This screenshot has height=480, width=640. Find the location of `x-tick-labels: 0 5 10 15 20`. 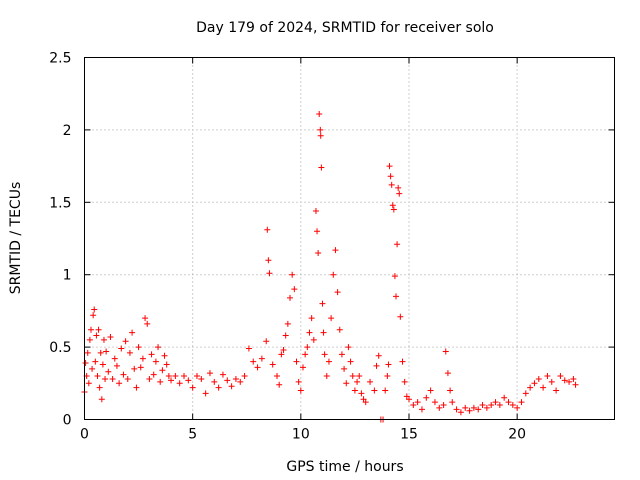

x-tick-labels: 0 5 10 15 20 is located at coordinates (303, 435).